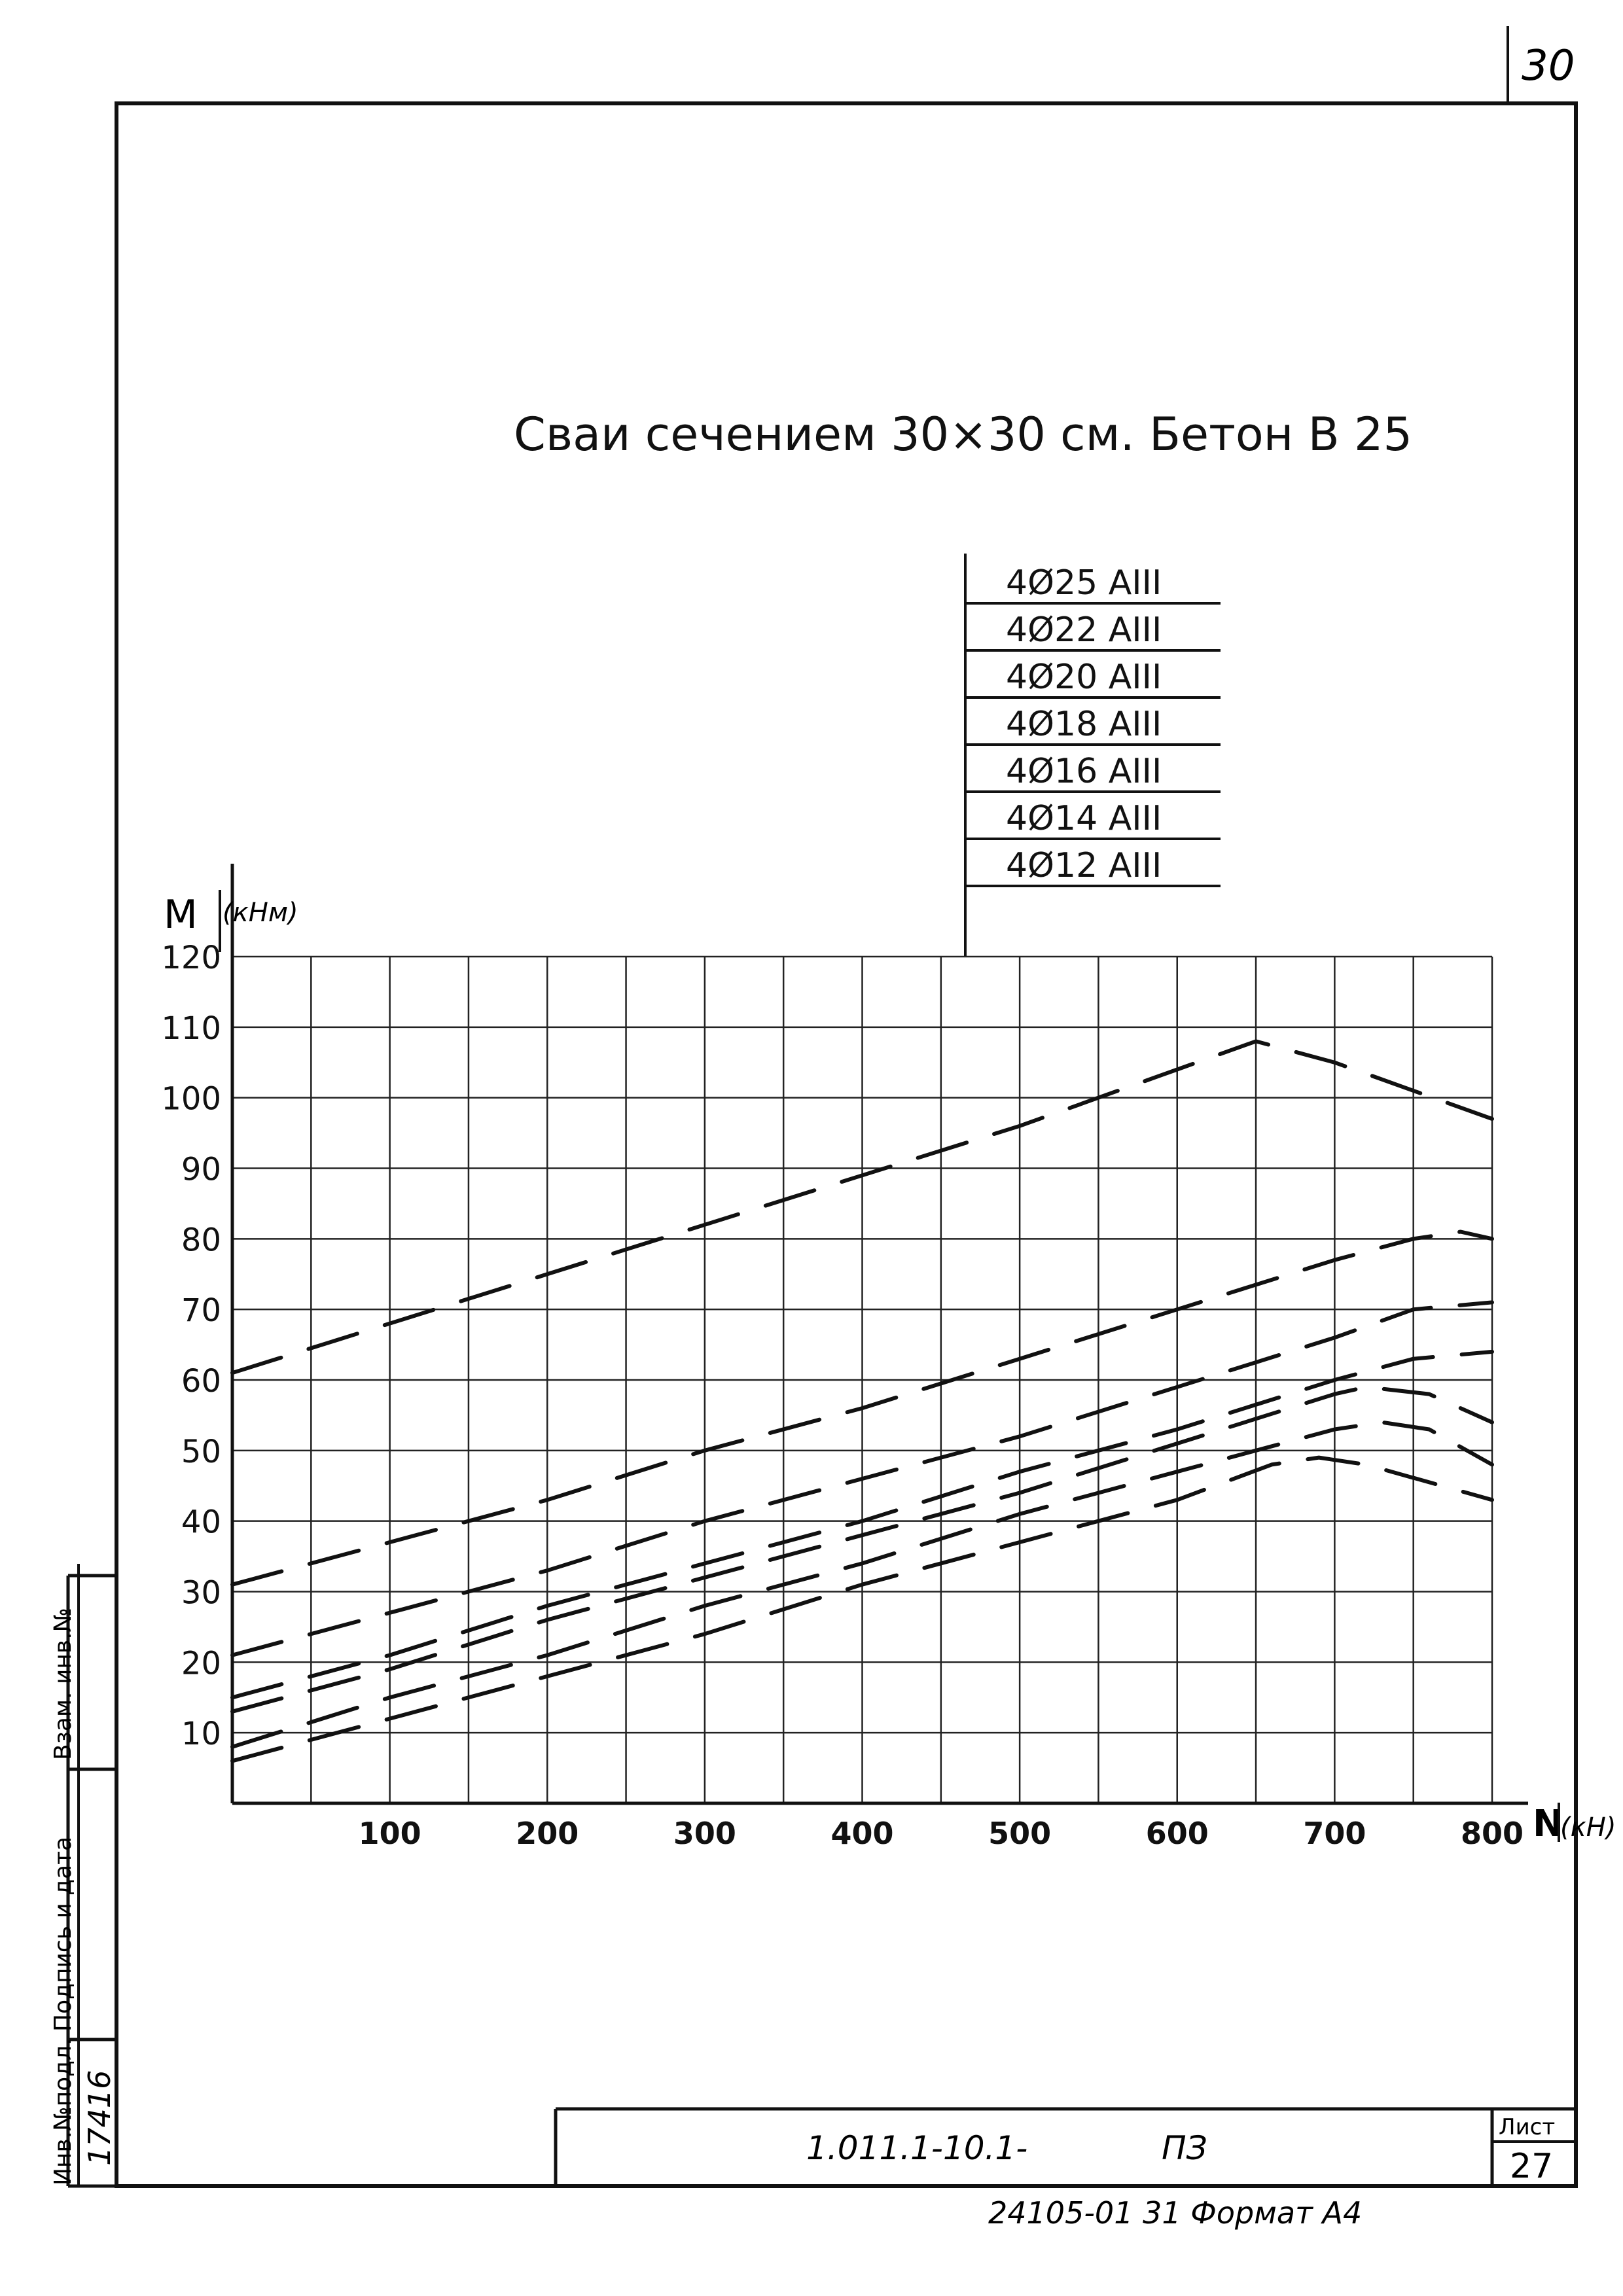  I want to click on x-tick-label: 800, so click(1492, 1834).